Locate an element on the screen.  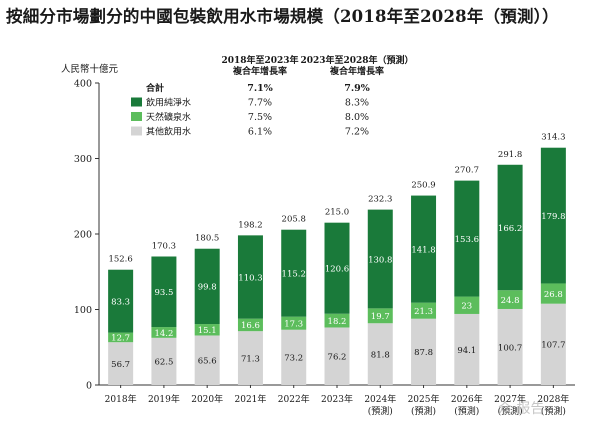
bar-value-label: 23 is located at coordinates (466, 307).